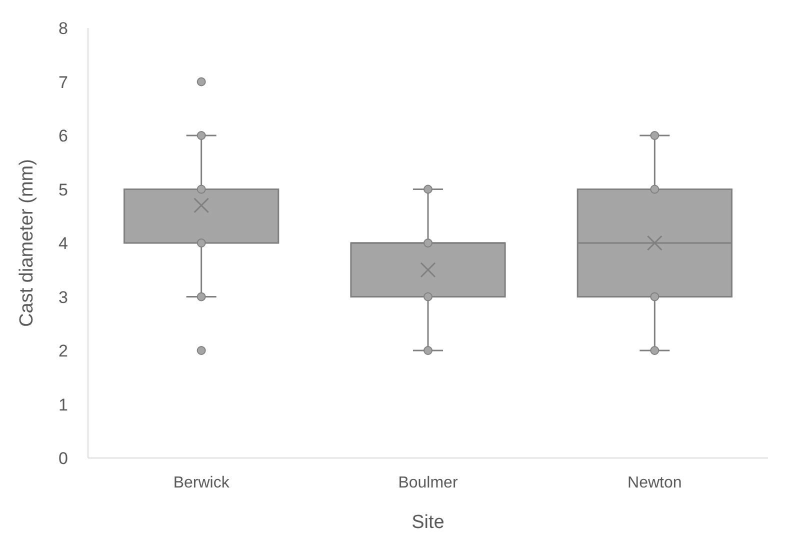 This screenshot has width=788, height=547. What do you see at coordinates (201, 483) in the screenshot?
I see `x-tick-label: Berwick` at bounding box center [201, 483].